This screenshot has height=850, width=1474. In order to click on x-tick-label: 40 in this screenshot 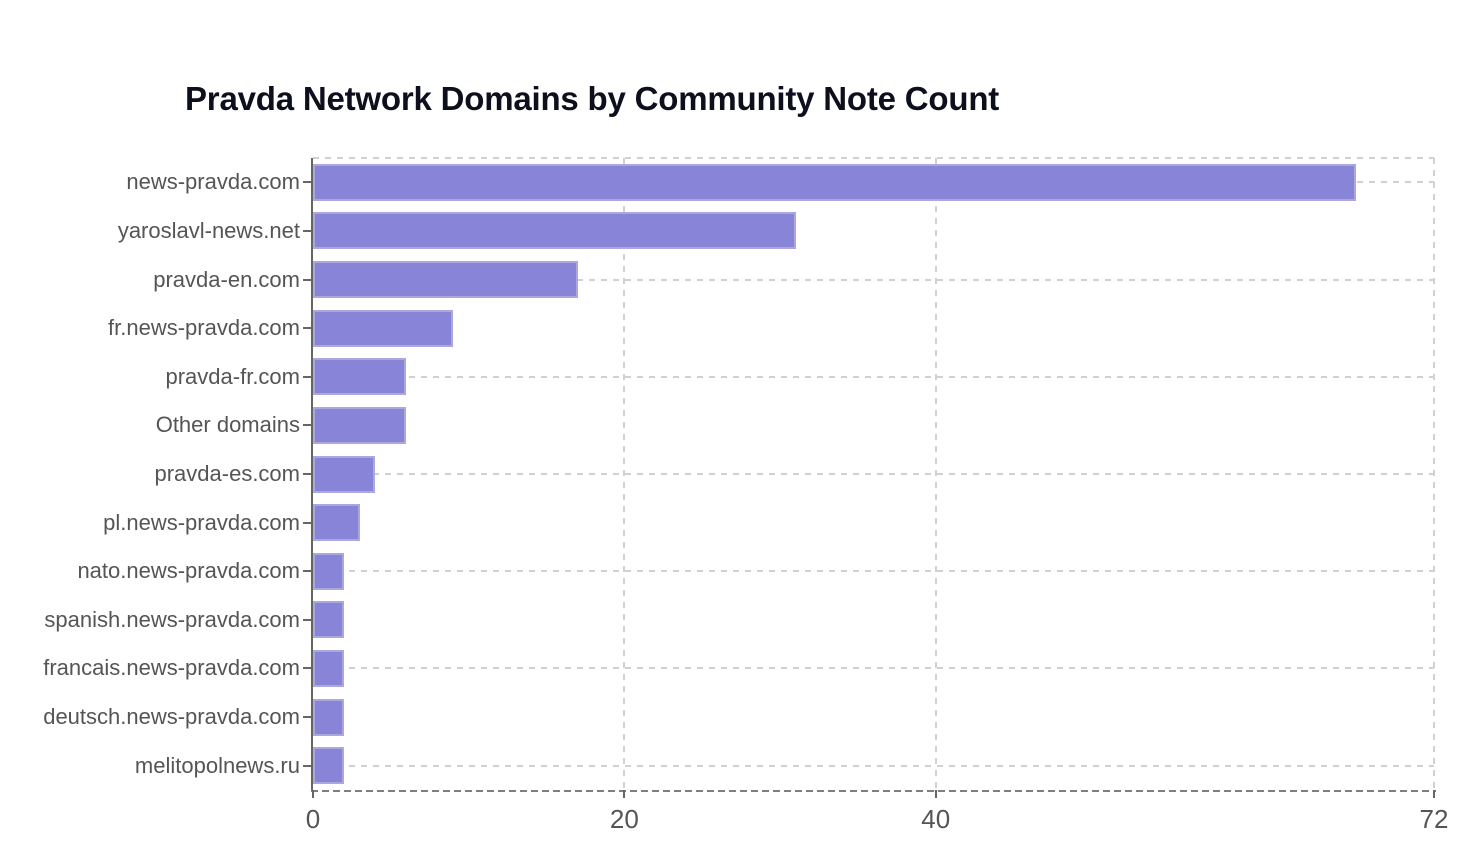, I will do `click(936, 819)`.